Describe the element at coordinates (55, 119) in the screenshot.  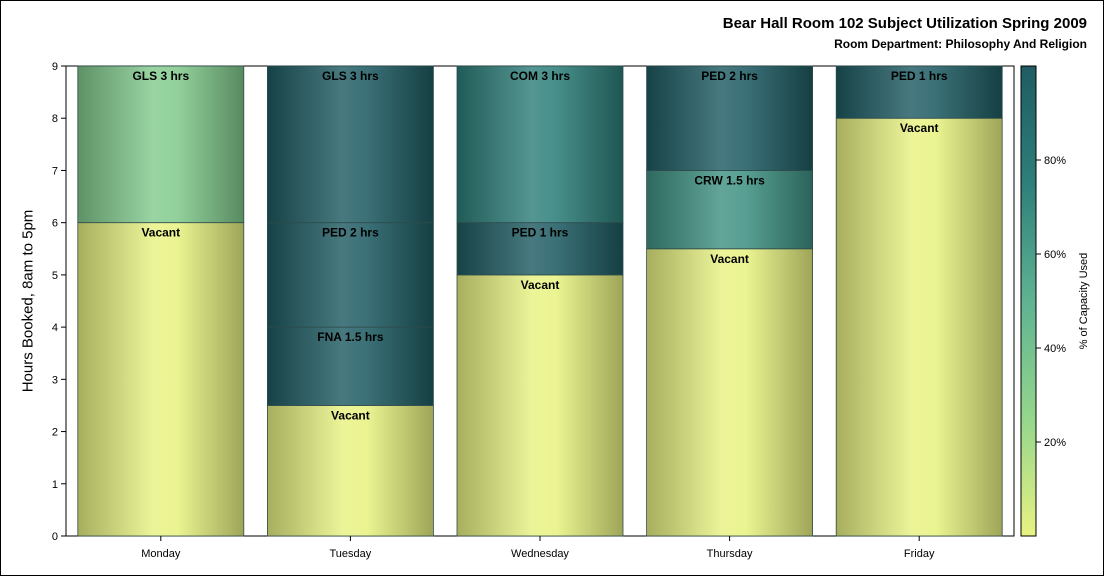
I see `y-tick-label: 8` at that location.